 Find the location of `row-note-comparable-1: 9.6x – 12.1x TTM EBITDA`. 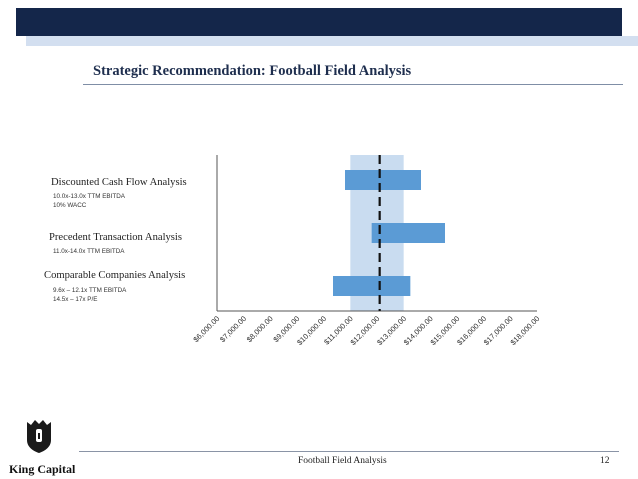

row-note-comparable-1: 9.6x – 12.1x TTM EBITDA is located at coordinates (90, 290).